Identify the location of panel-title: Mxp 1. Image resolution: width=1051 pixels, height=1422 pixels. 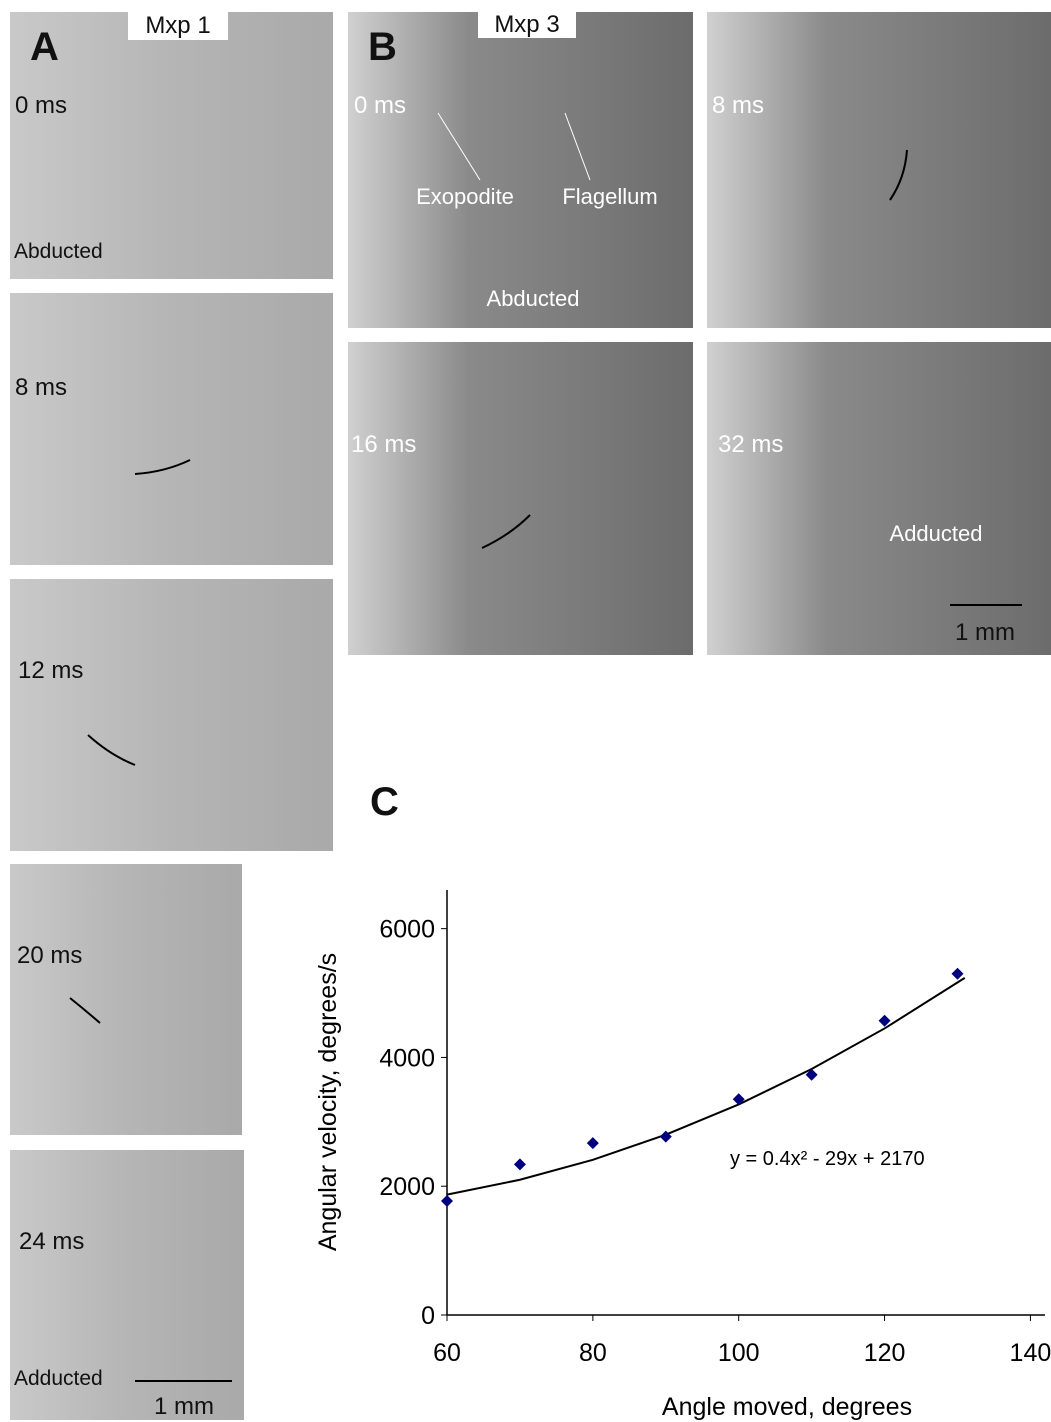
(177, 25).